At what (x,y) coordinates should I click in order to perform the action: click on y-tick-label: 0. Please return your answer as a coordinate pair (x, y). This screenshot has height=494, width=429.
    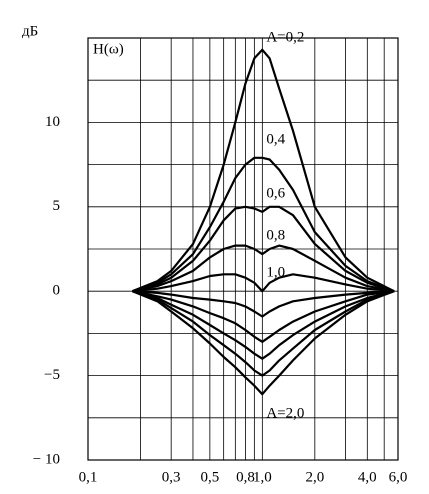
    Looking at the image, I should click on (57, 291).